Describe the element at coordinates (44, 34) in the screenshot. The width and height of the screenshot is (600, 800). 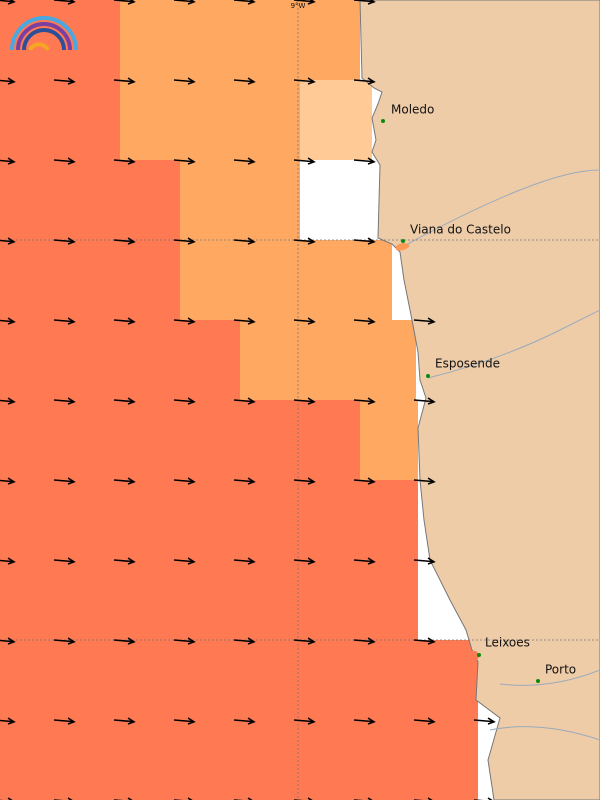
I see `logo` at that location.